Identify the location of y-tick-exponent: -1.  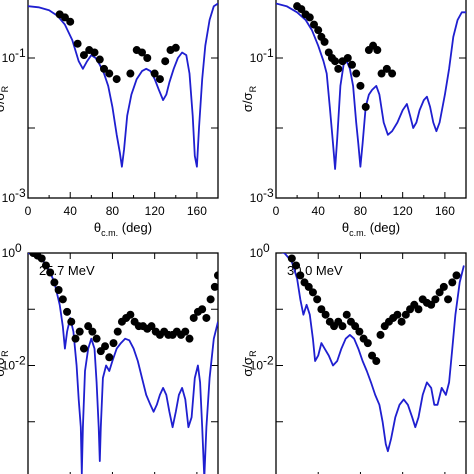
(268, 53).